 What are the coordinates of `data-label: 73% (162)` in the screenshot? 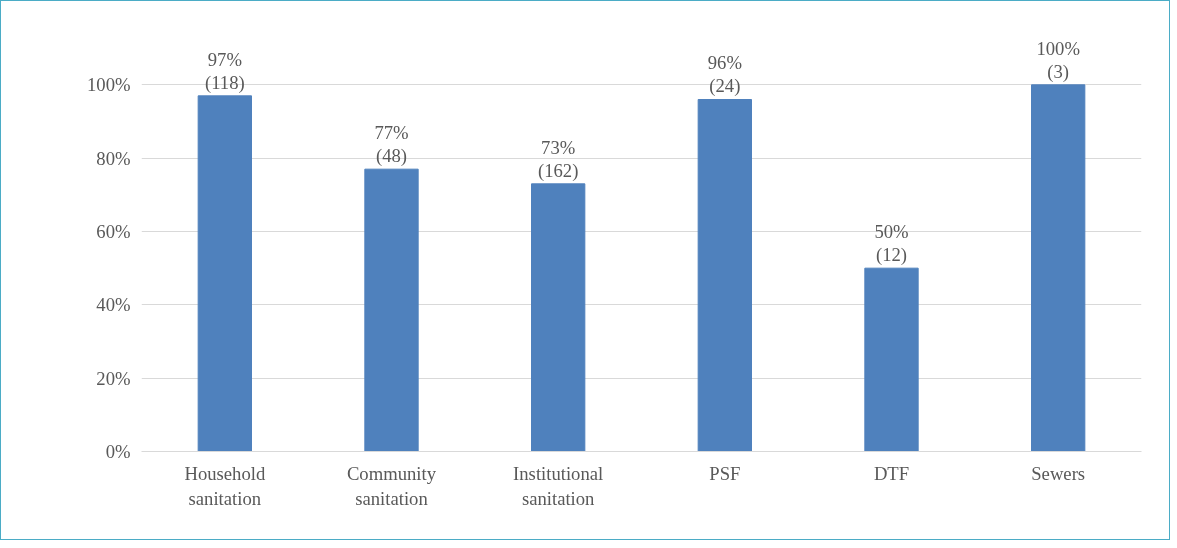 It's located at (558, 159).